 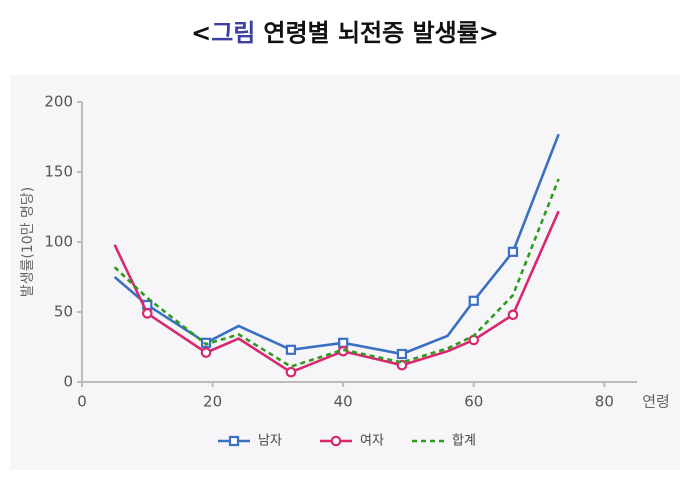 I want to click on title-close: >, so click(x=489, y=33).